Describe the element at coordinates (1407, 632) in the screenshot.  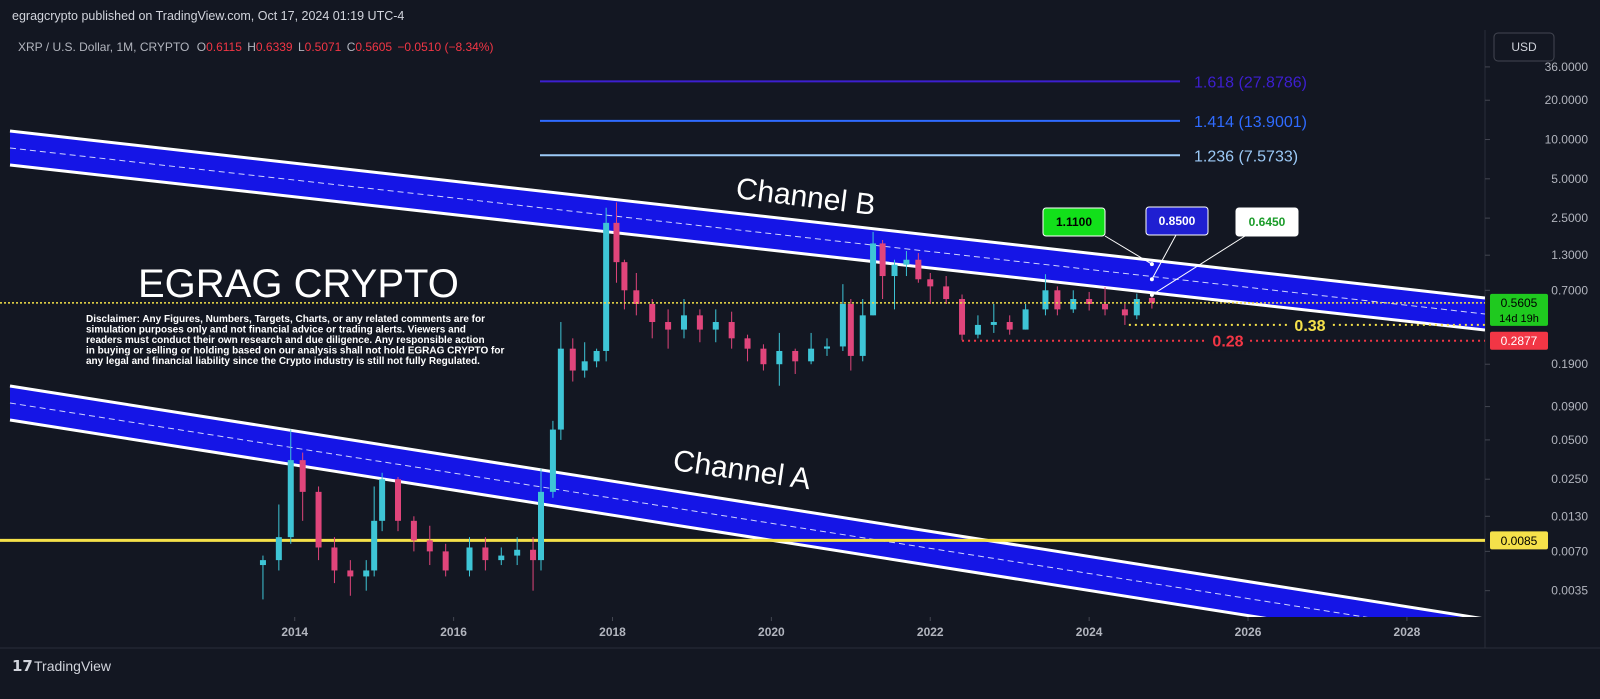
I see `x-tick-label: 2028` at that location.